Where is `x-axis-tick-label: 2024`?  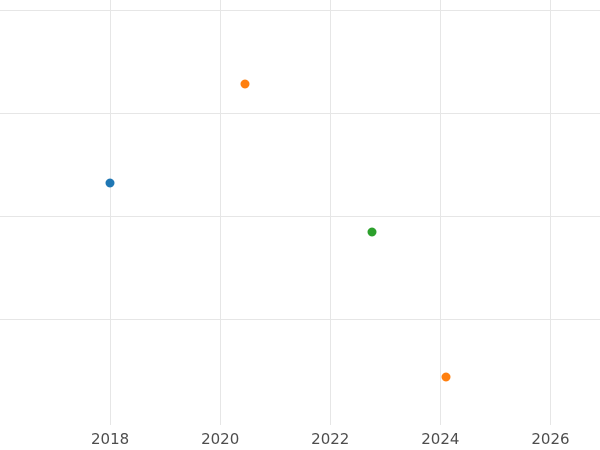 x-axis-tick-label: 2024 is located at coordinates (440, 439).